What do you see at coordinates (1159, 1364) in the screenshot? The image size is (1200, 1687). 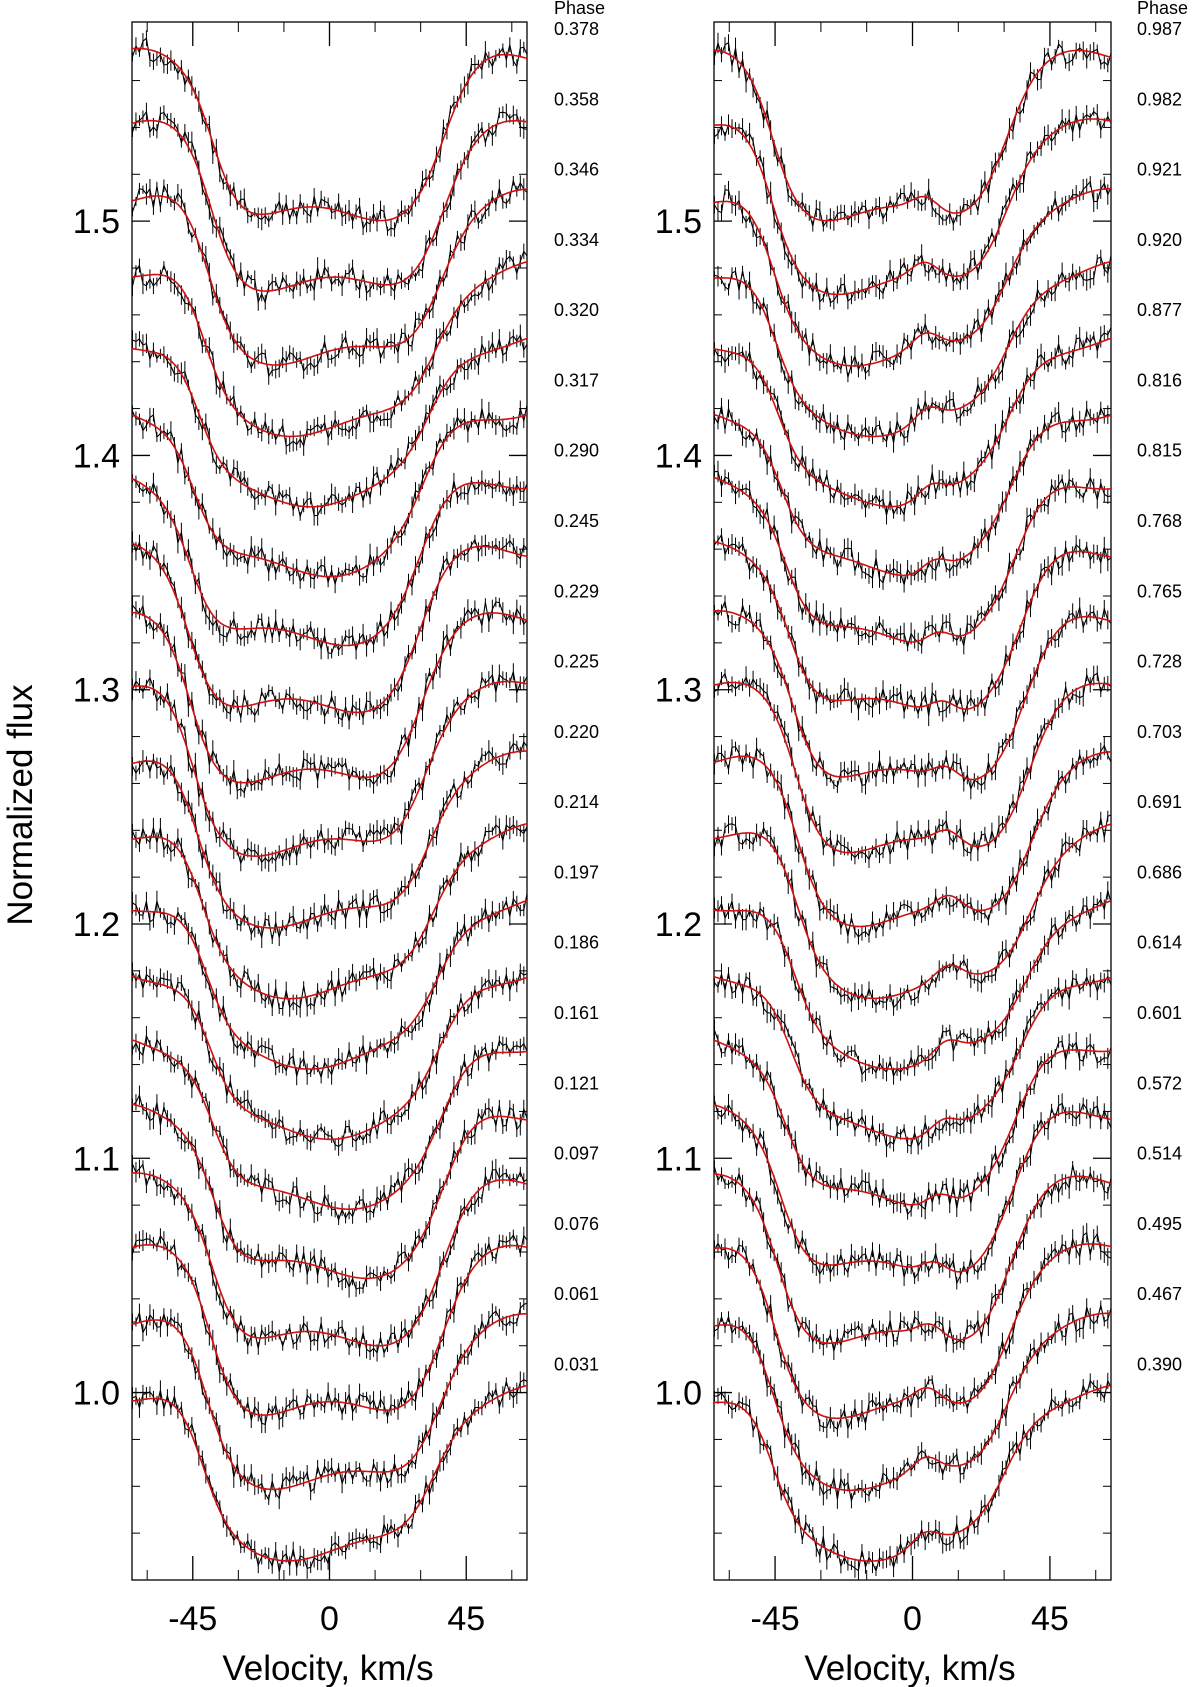 I see `phase-label: 0.390` at bounding box center [1159, 1364].